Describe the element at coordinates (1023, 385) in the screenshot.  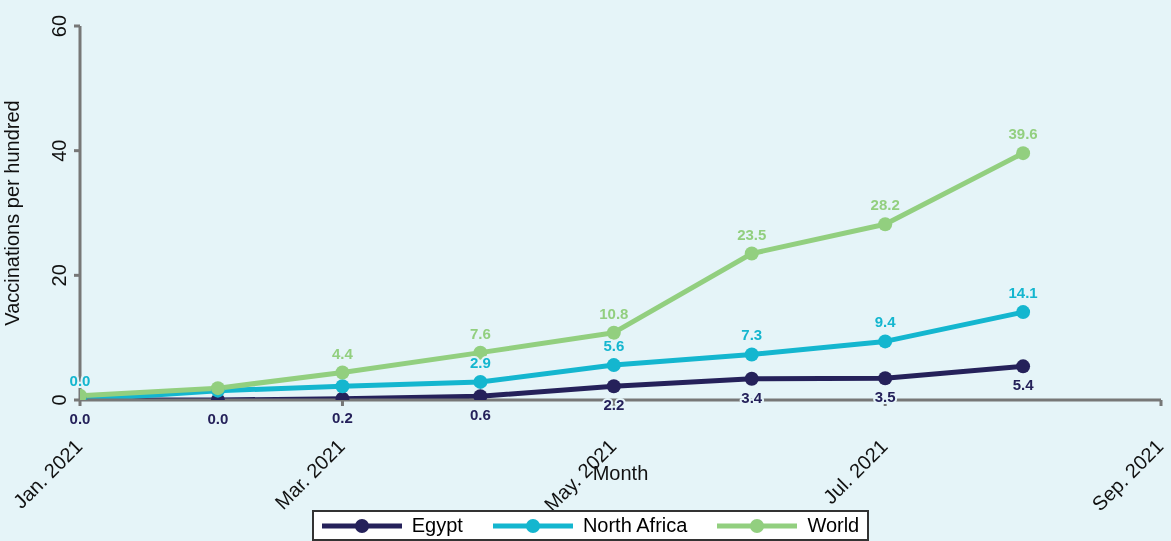
I see `data-label: 5.4` at that location.